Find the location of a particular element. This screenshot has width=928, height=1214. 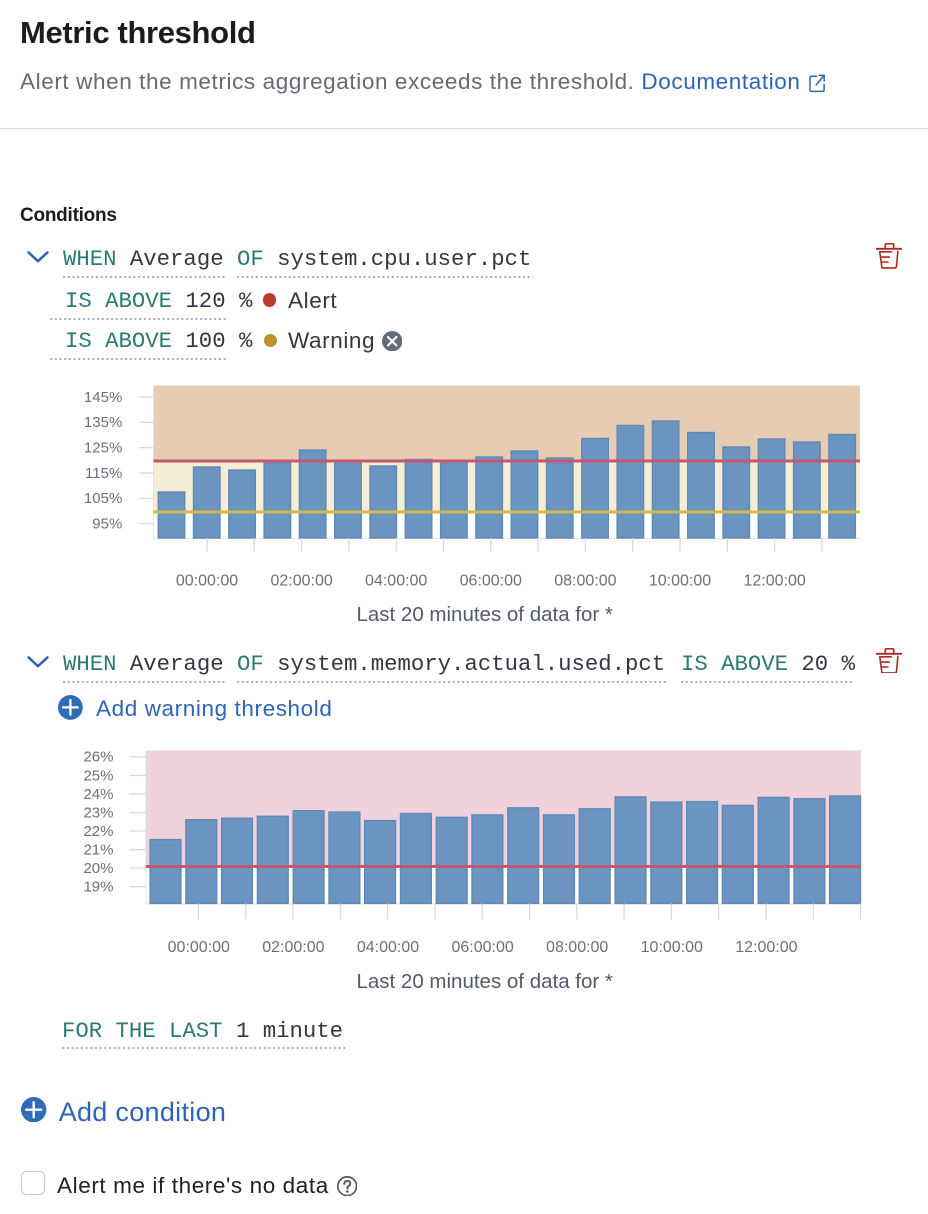

svg-text: 19% is located at coordinates (98, 887).